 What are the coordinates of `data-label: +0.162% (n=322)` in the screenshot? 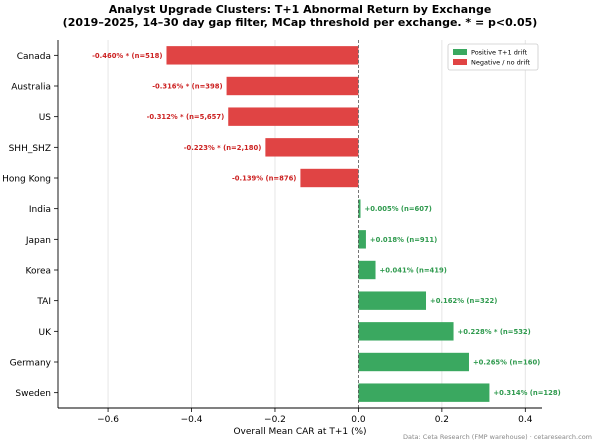 It's located at (463, 301).